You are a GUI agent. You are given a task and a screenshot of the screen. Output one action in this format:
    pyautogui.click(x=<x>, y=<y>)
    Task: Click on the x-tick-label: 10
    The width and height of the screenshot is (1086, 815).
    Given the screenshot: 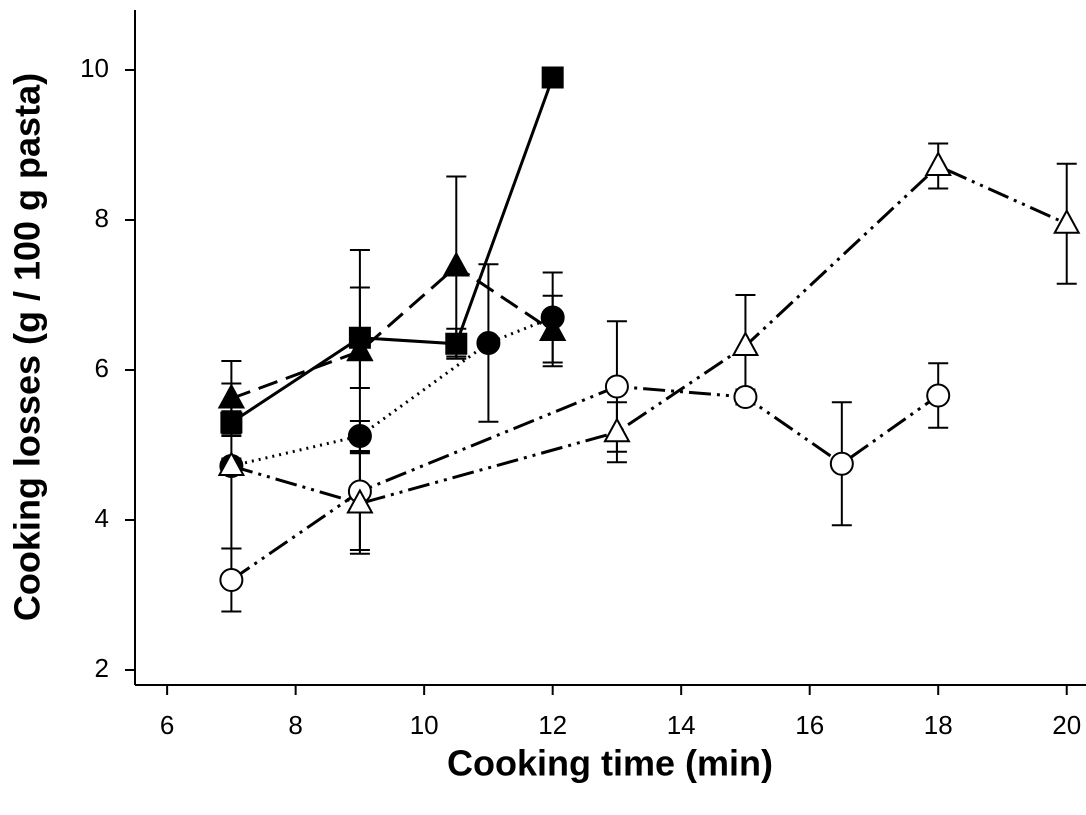 What is the action you would take?
    pyautogui.click(x=424, y=725)
    